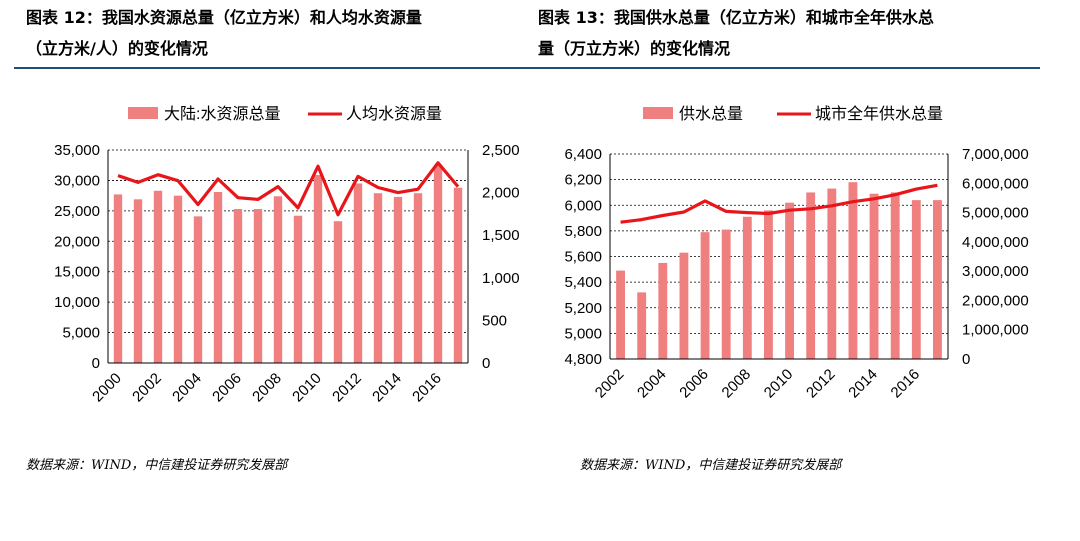  I want to click on right-axis-tick-label: 1,500, so click(501, 235).